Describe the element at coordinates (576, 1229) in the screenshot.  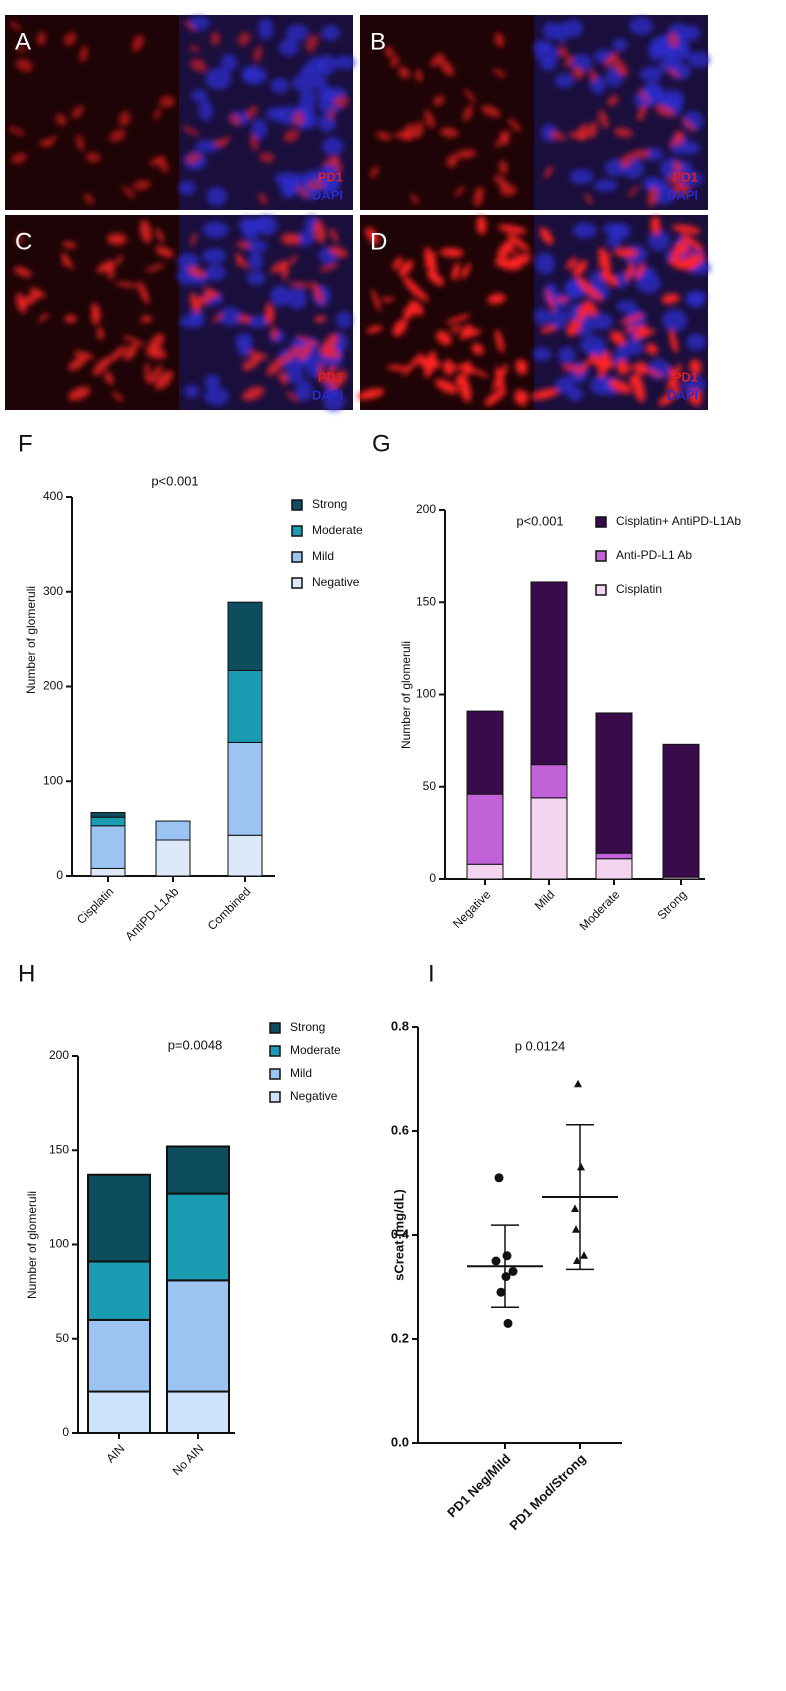
I see `data-point` at that location.